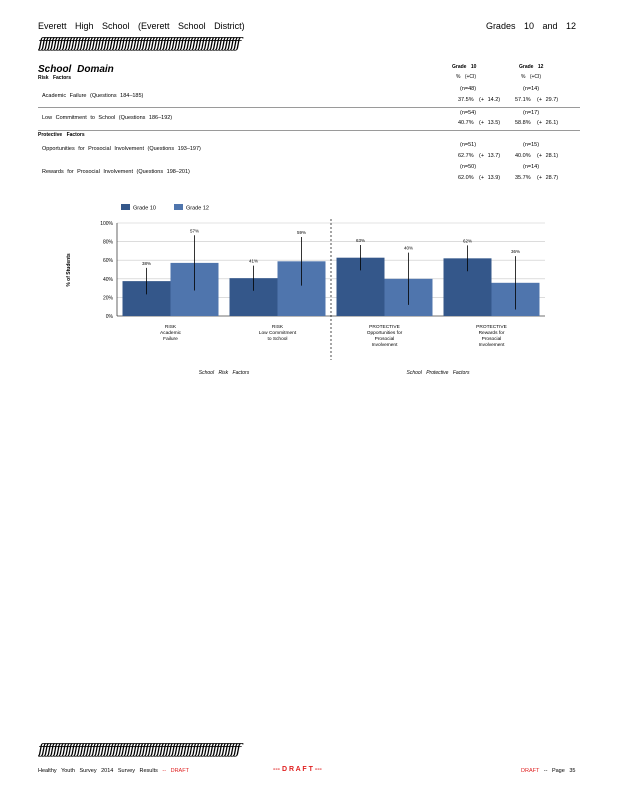 This screenshot has width=618, height=800. I want to click on category-label: Rewards for, so click(492, 333).